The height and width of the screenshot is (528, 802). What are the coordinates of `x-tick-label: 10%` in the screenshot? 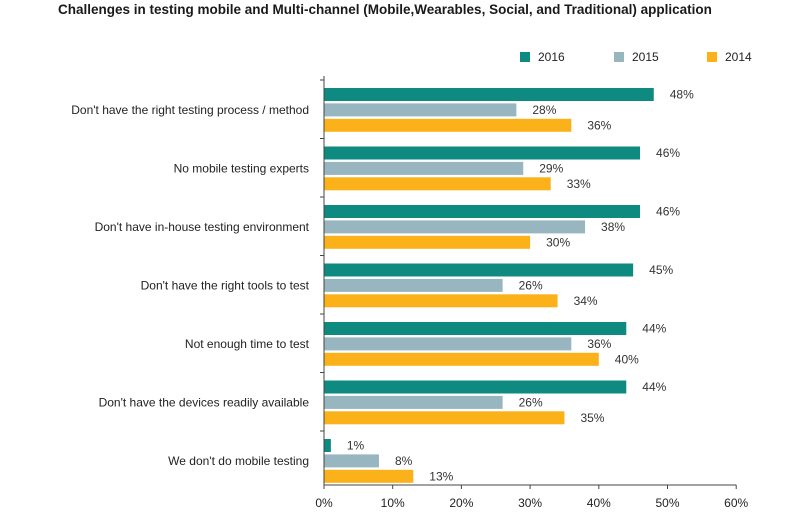 It's located at (393, 503).